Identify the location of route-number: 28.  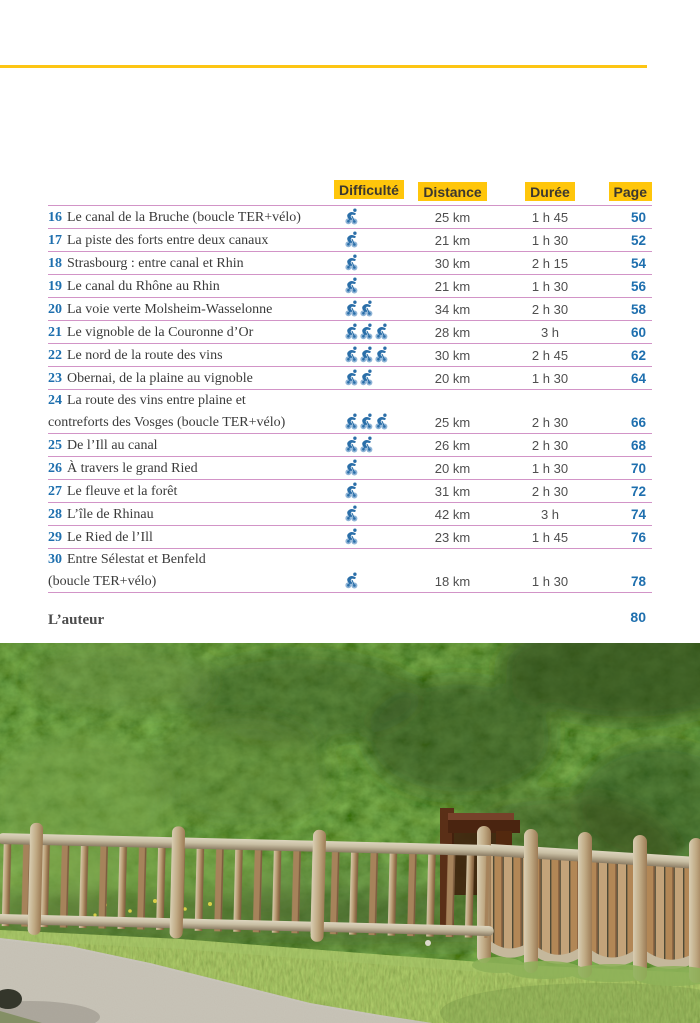
(55, 514).